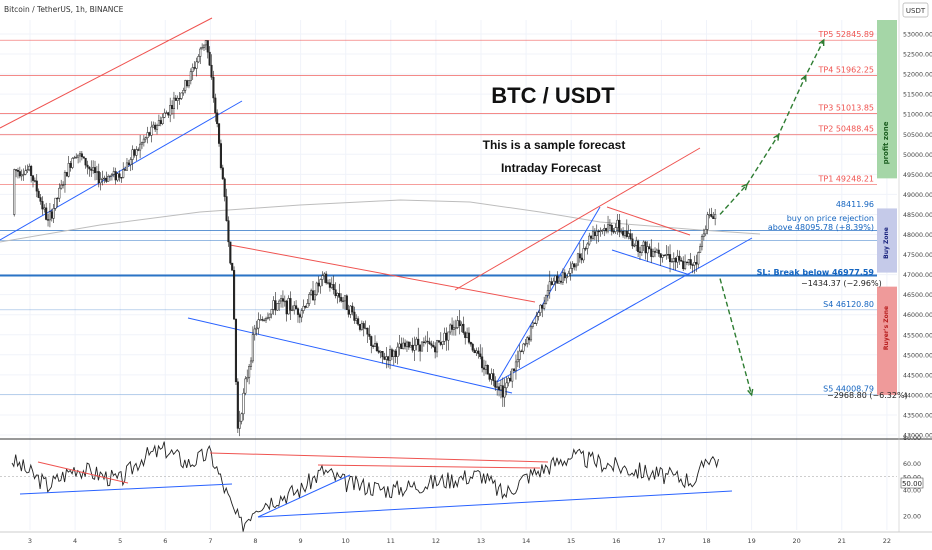 This screenshot has height=550, width=932. What do you see at coordinates (841, 283) in the screenshot?
I see `sl-change-label: −1434.37 (−2.96%)` at bounding box center [841, 283].